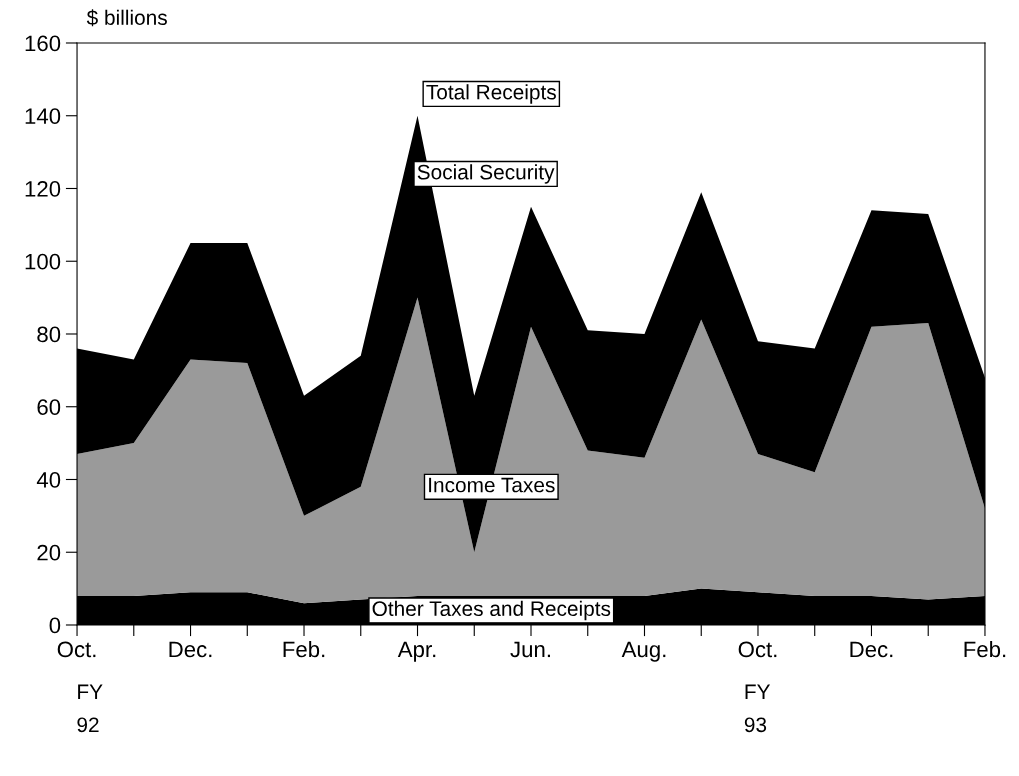  Describe the element at coordinates (43, 116) in the screenshot. I see `y-tick-label: 140` at that location.